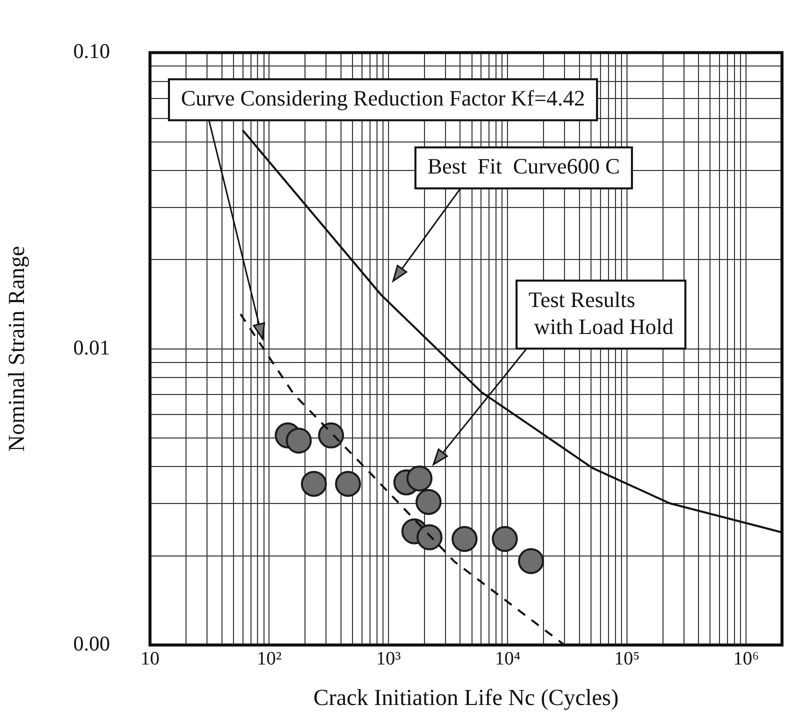  Describe the element at coordinates (746, 659) in the screenshot. I see `x-tick-label: 10⁶` at that location.